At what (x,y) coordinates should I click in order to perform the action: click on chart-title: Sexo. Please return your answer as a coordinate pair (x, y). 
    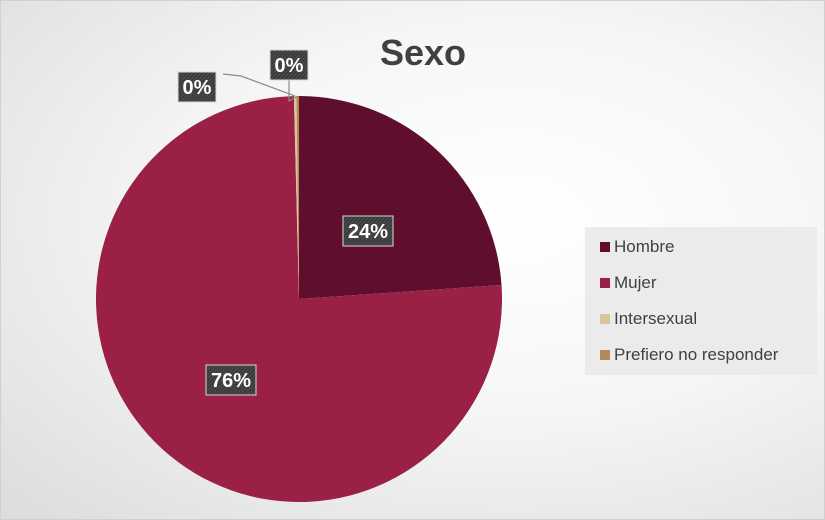
    Looking at the image, I should click on (423, 52).